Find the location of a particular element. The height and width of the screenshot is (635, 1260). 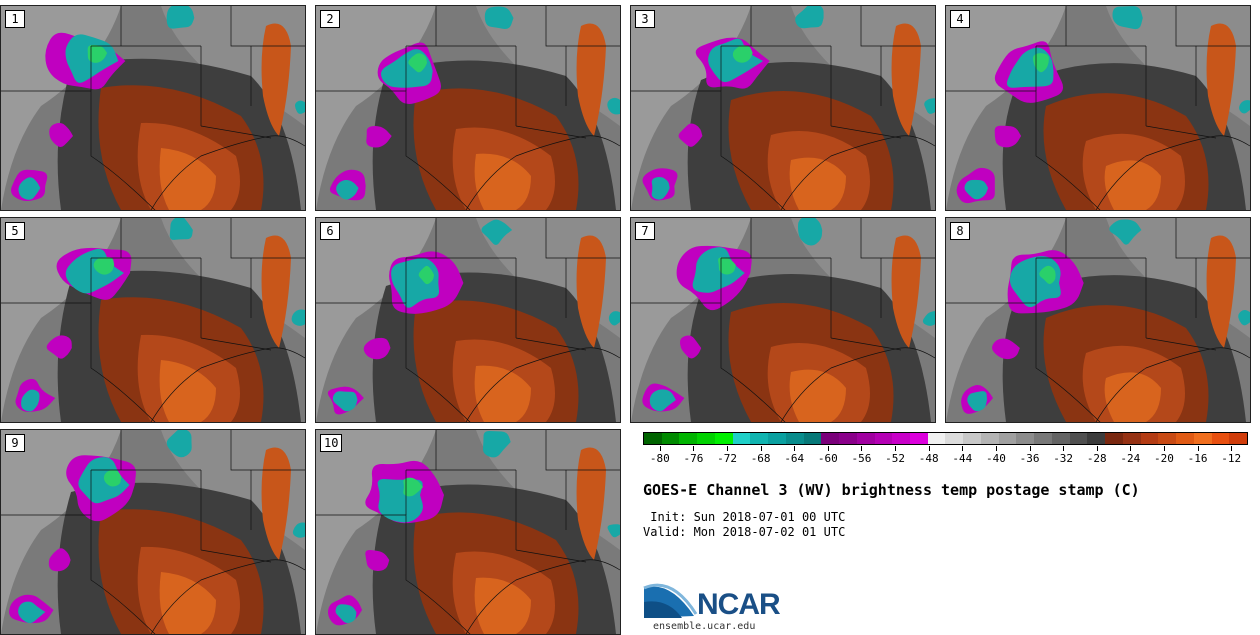

colorbar-tick-label: -16 is located at coordinates (1197, 458).